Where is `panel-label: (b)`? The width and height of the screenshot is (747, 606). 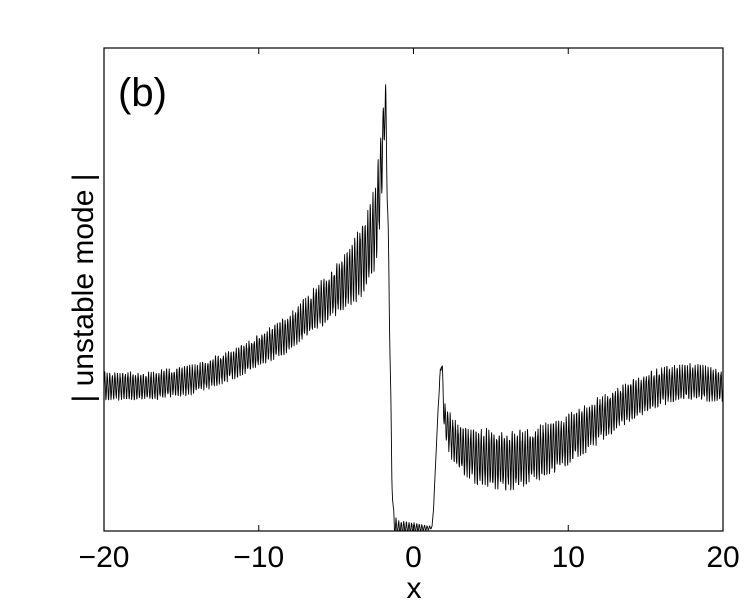 panel-label: (b) is located at coordinates (142, 93).